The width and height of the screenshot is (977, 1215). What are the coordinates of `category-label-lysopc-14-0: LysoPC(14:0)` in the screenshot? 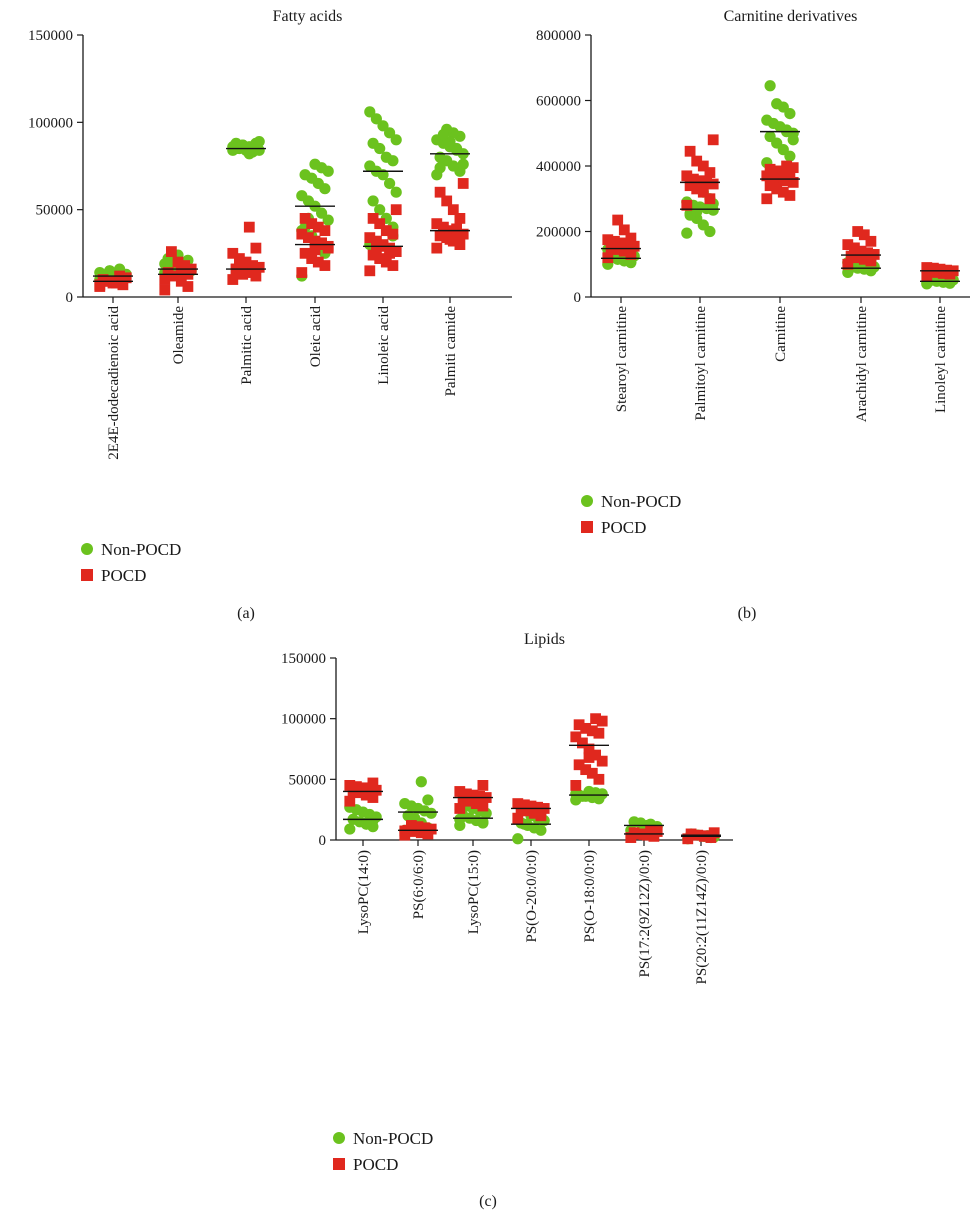 It's located at (364, 892).